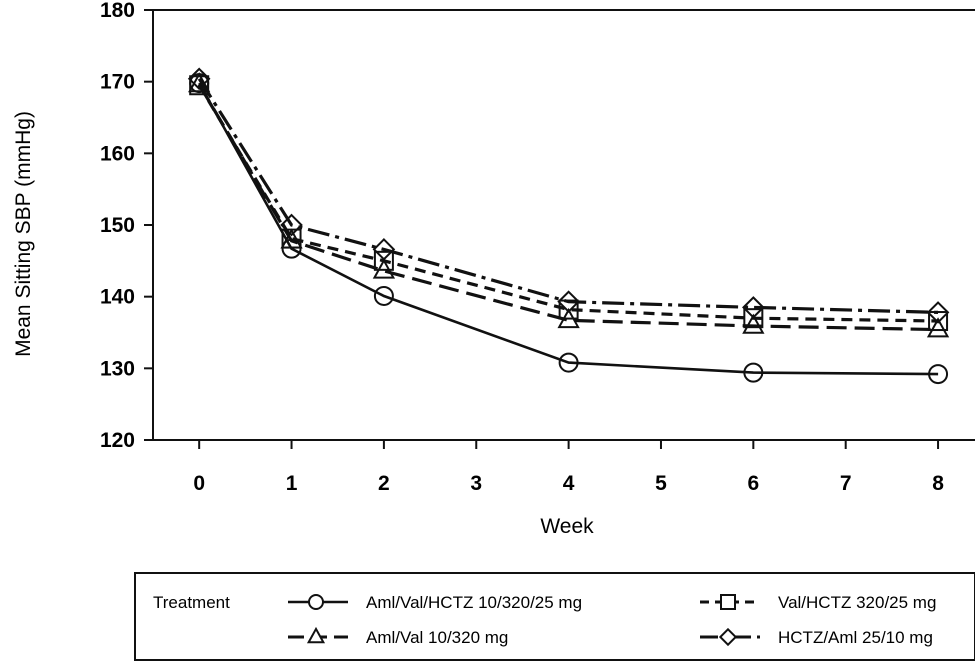 Image resolution: width=975 pixels, height=663 pixels. What do you see at coordinates (857, 602) in the screenshot?
I see `legend-label: Val/HCTZ 320/25 mg` at bounding box center [857, 602].